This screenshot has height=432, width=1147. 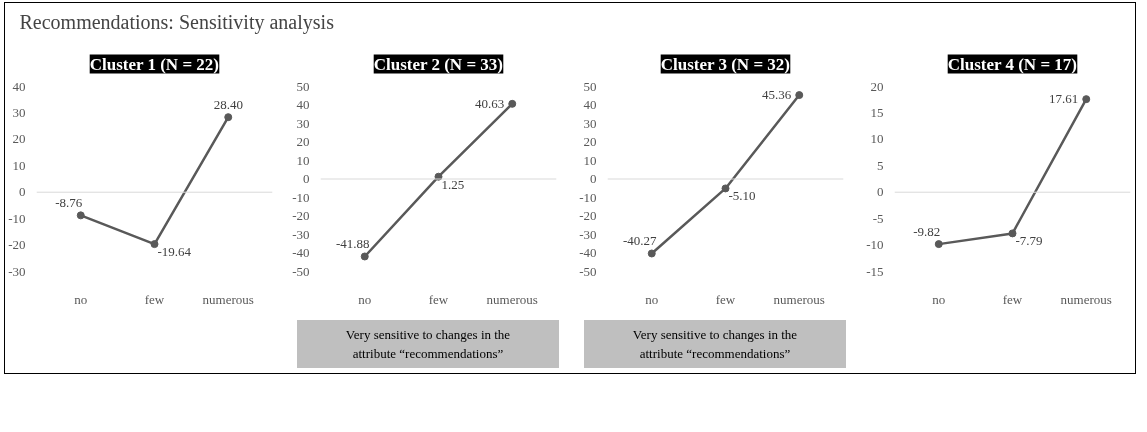 I want to click on text: Recommendations: Sensitivity analysis, so click(x=177, y=22).